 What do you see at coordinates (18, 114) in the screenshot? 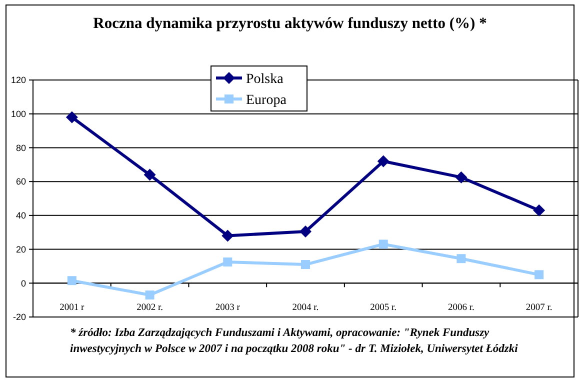
I see `y-tick-label: 100` at bounding box center [18, 114].